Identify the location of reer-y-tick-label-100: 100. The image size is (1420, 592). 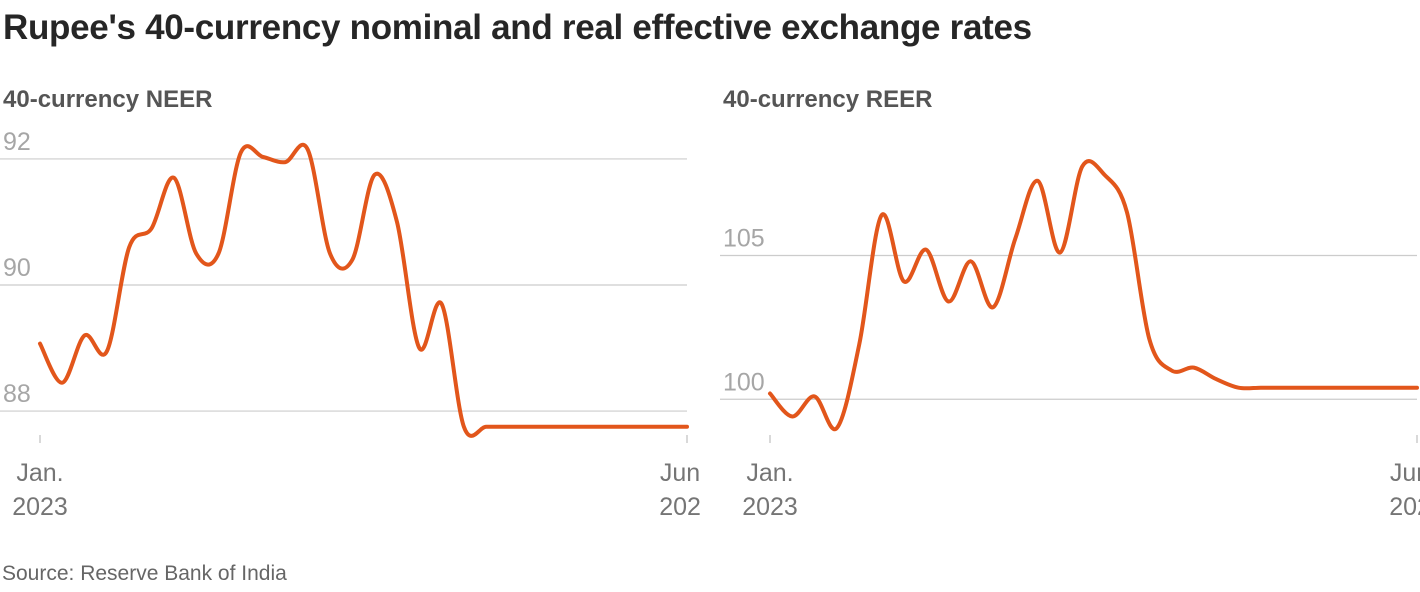
(744, 382).